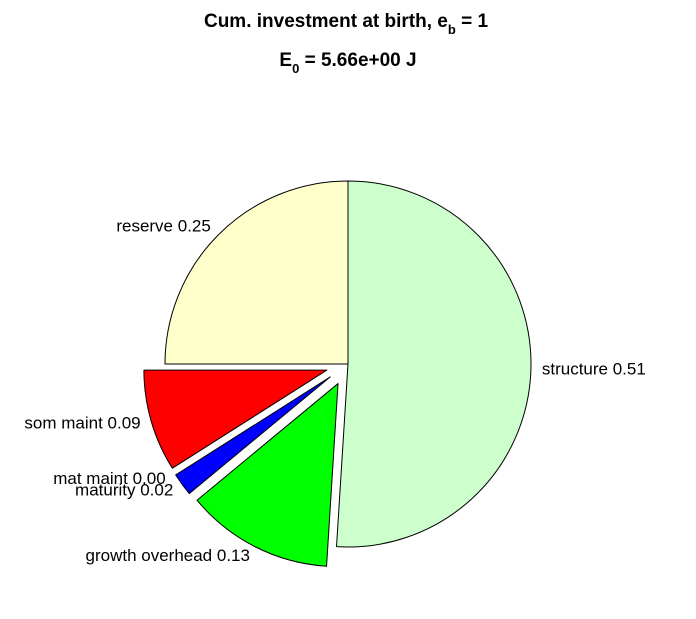 This screenshot has height=619, width=696. Describe the element at coordinates (163, 225) in the screenshot. I see `pie-label-reserve: reserve 0.25` at that location.